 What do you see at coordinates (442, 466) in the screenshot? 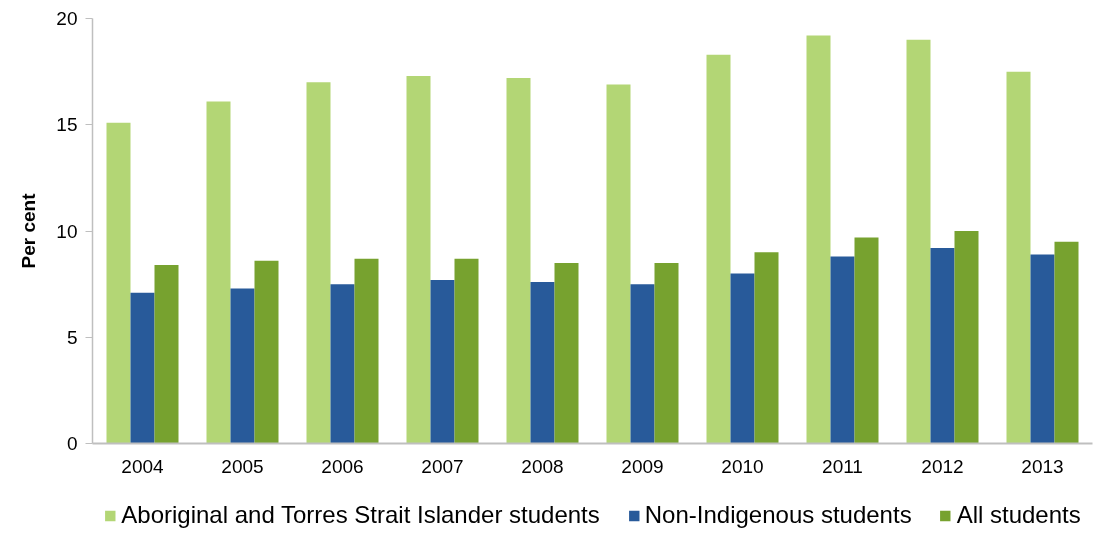
I see `x-tick-label: 2007` at bounding box center [442, 466].